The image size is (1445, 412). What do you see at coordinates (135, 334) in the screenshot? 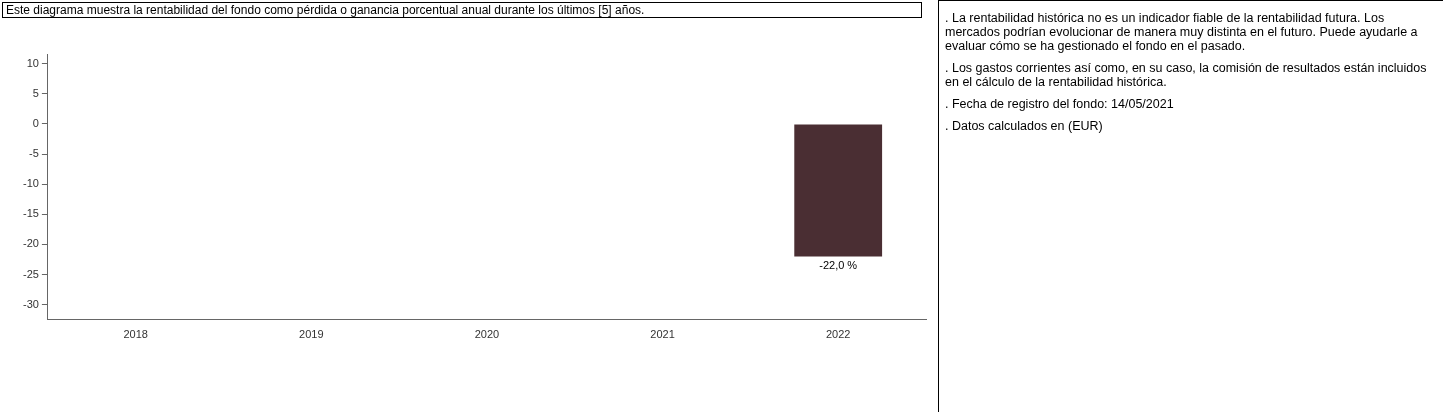
I see `x-tick-label: 2018` at bounding box center [135, 334].